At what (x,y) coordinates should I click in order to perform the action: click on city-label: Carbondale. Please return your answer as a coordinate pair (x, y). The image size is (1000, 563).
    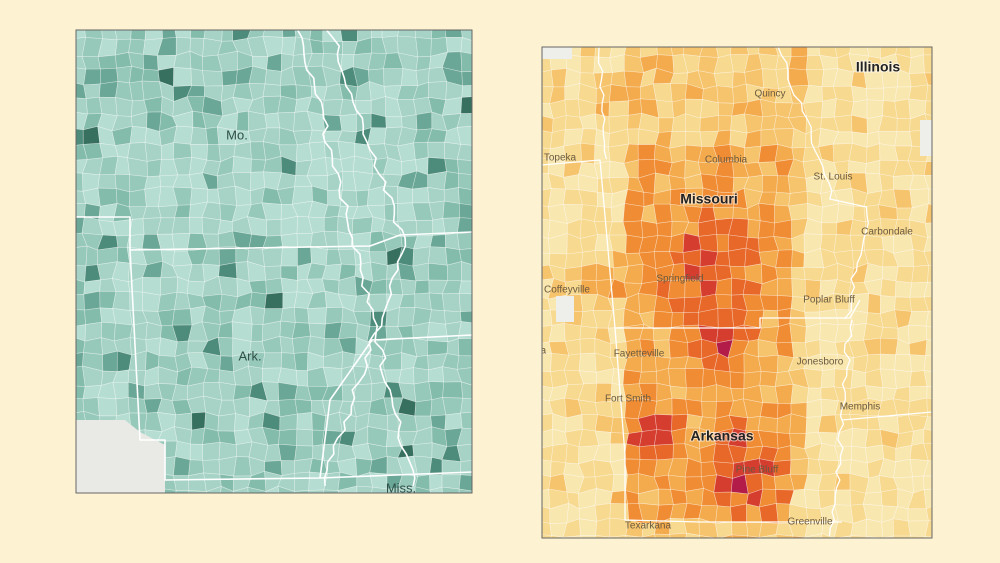
    Looking at the image, I should click on (887, 232).